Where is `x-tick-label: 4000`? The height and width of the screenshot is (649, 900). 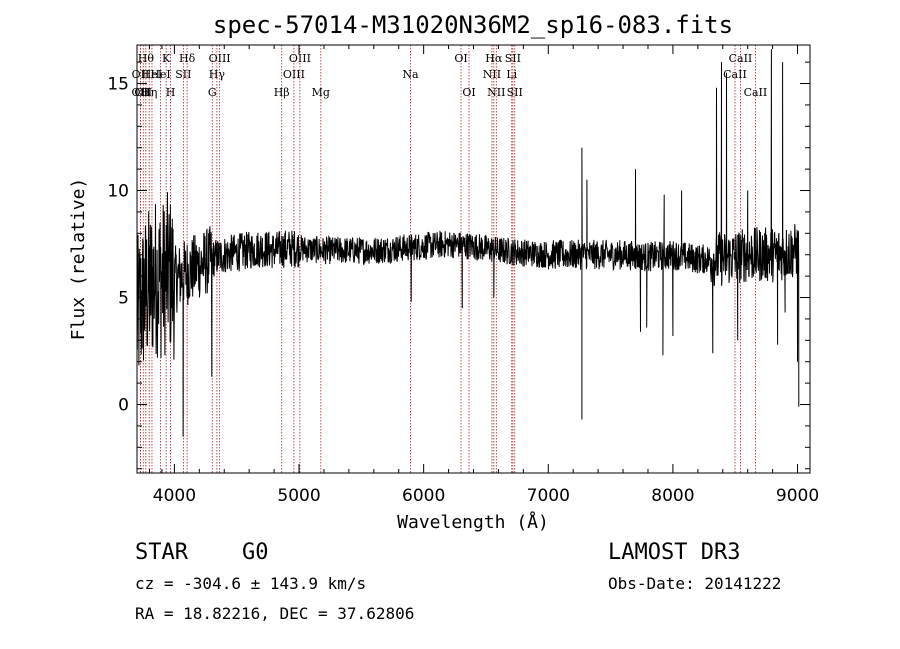 x-tick-label: 4000 is located at coordinates (174, 496).